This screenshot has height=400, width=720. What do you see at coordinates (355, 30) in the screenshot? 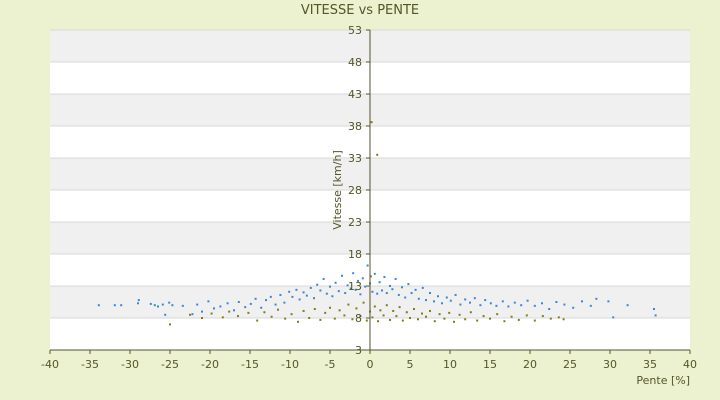
I see `y-tick-label: 53` at bounding box center [355, 30].